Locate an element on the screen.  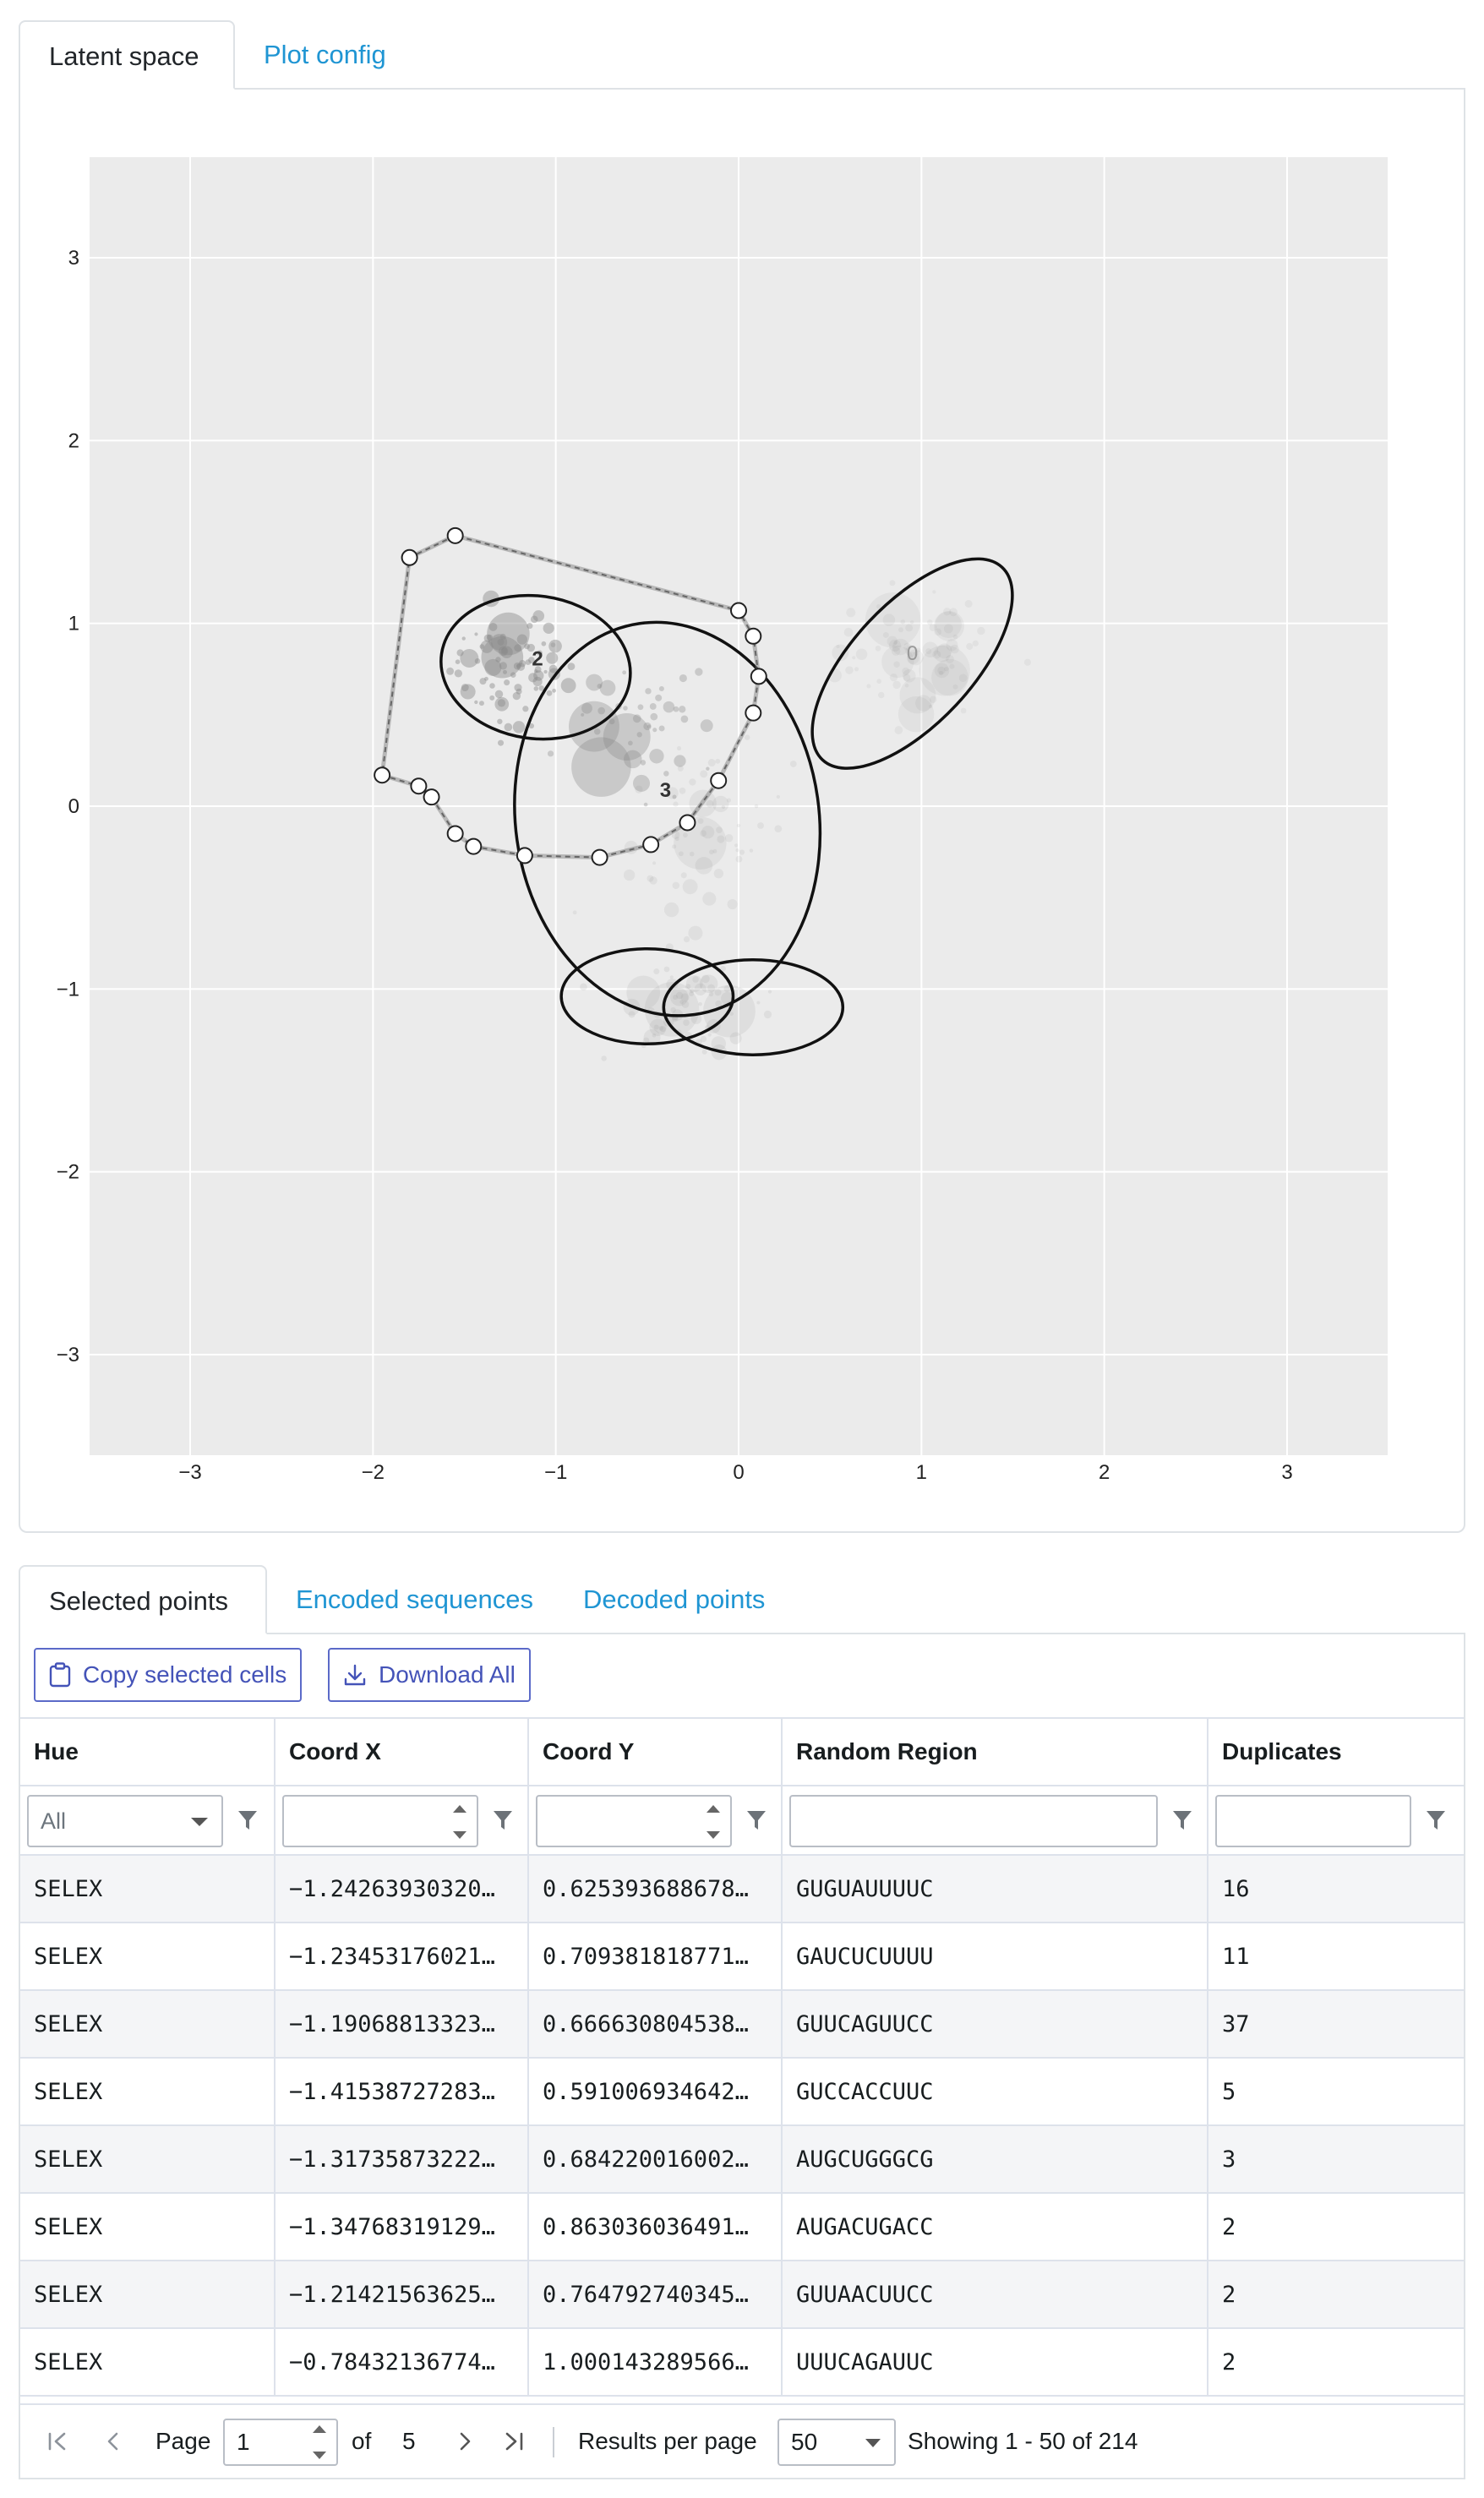
tab-plot-config: Plot config is located at coordinates (325, 55).